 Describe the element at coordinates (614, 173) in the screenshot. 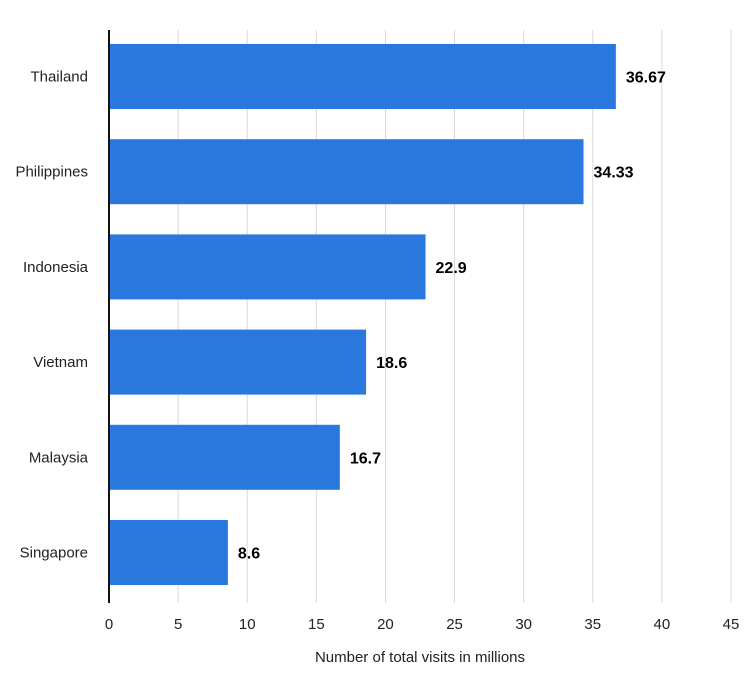

I see `value-label: 34.33` at that location.